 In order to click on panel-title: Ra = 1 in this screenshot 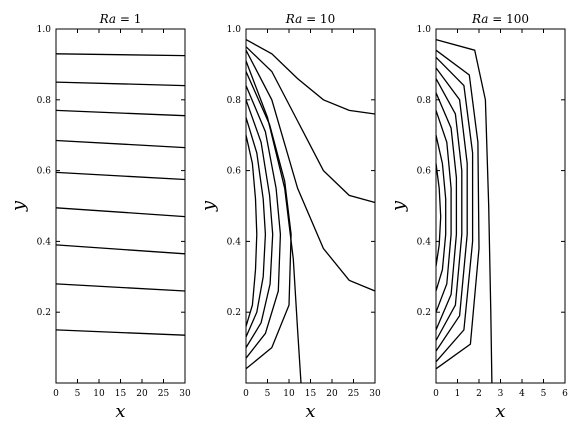, I will do `click(120, 19)`.